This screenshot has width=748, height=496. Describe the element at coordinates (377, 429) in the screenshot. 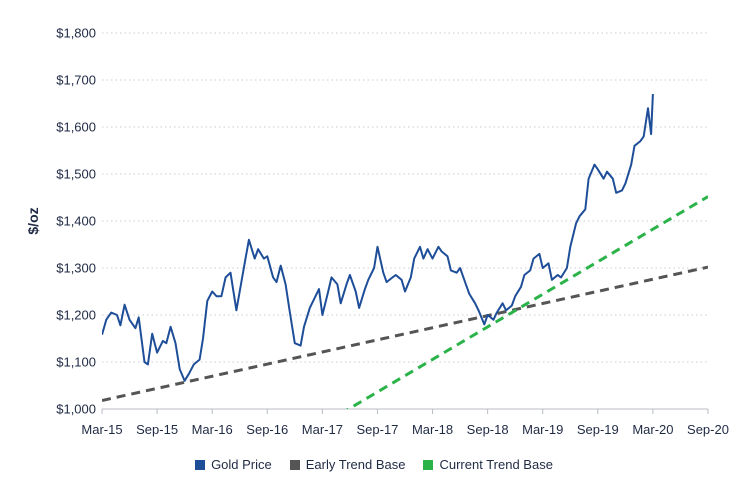

I see `x-tick-label: Sep-17` at that location.